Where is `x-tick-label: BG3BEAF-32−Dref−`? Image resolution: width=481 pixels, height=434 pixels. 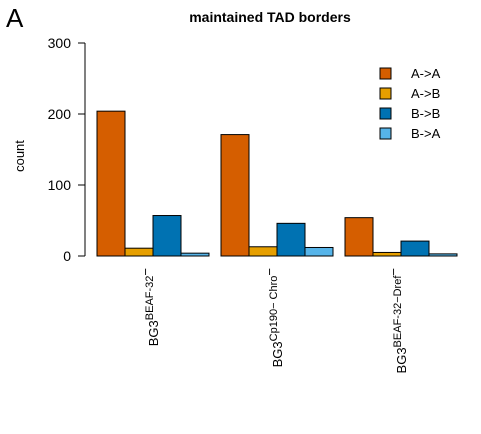 x-tick-label: BG3BEAF-32−Dref− is located at coordinates (397, 320).